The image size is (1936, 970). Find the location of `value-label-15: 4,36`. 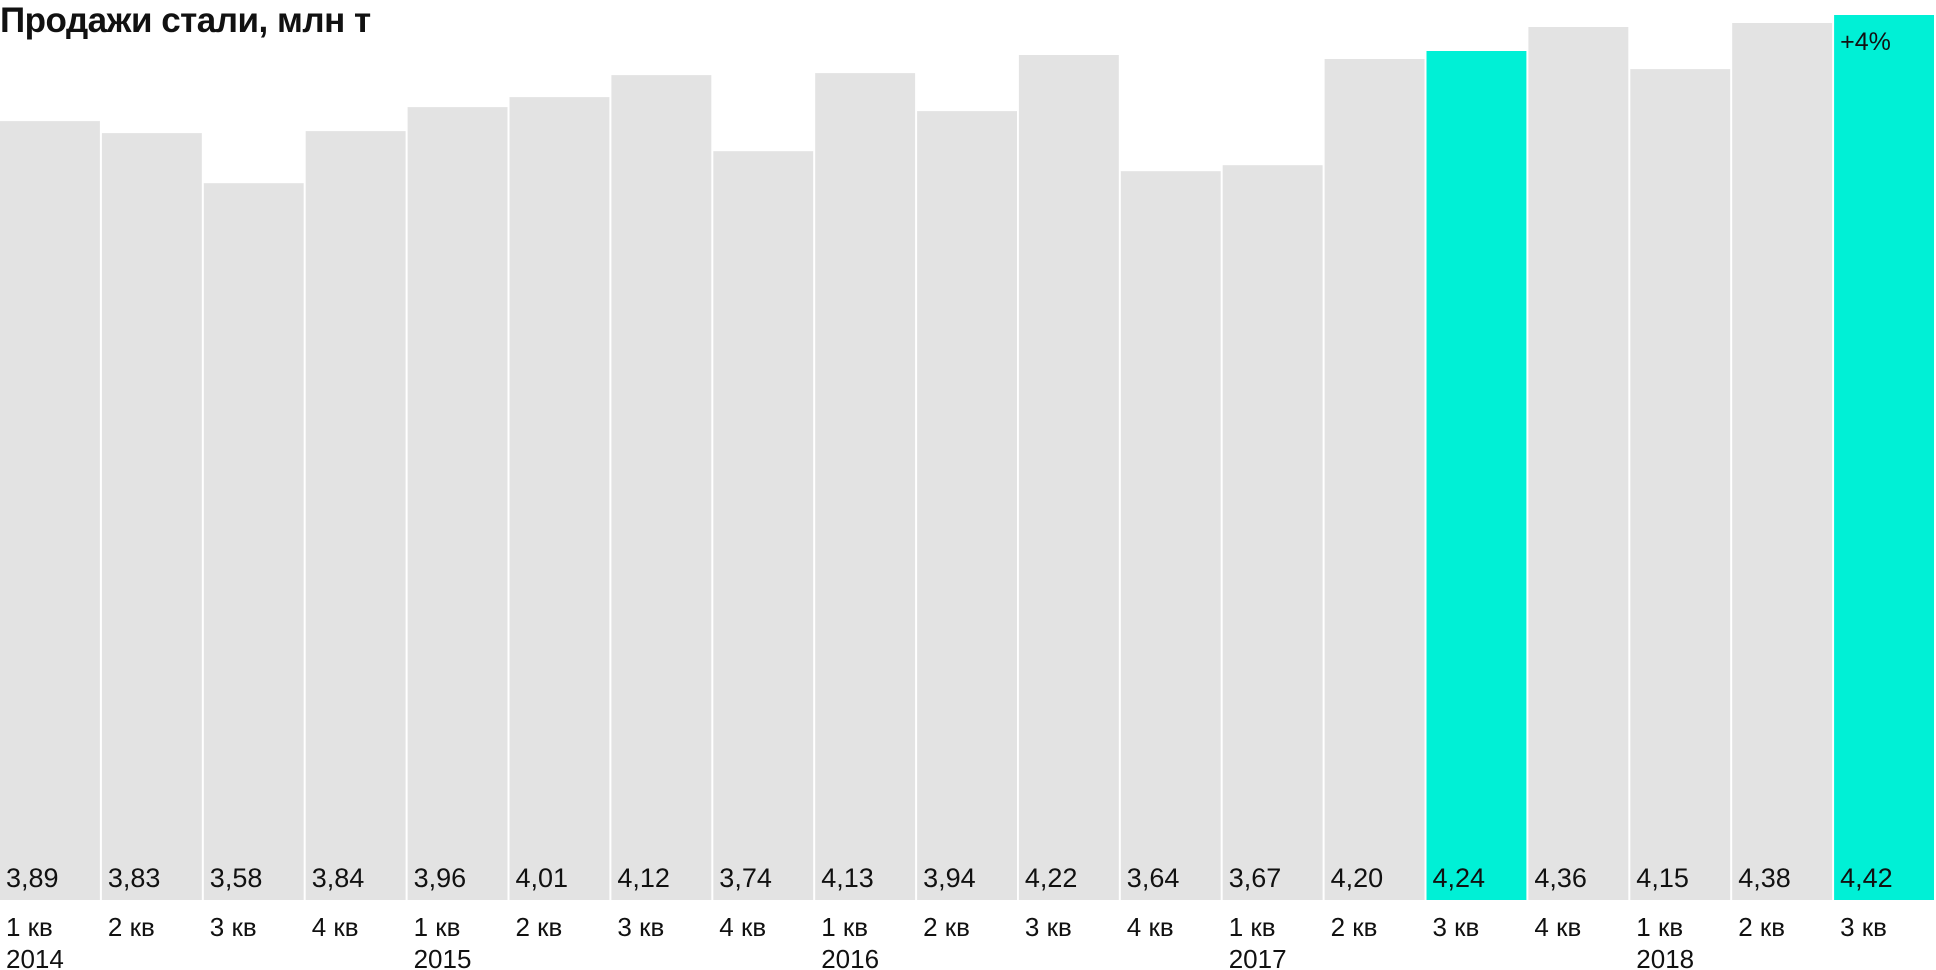

value-label-15: 4,36 is located at coordinates (1560, 878).